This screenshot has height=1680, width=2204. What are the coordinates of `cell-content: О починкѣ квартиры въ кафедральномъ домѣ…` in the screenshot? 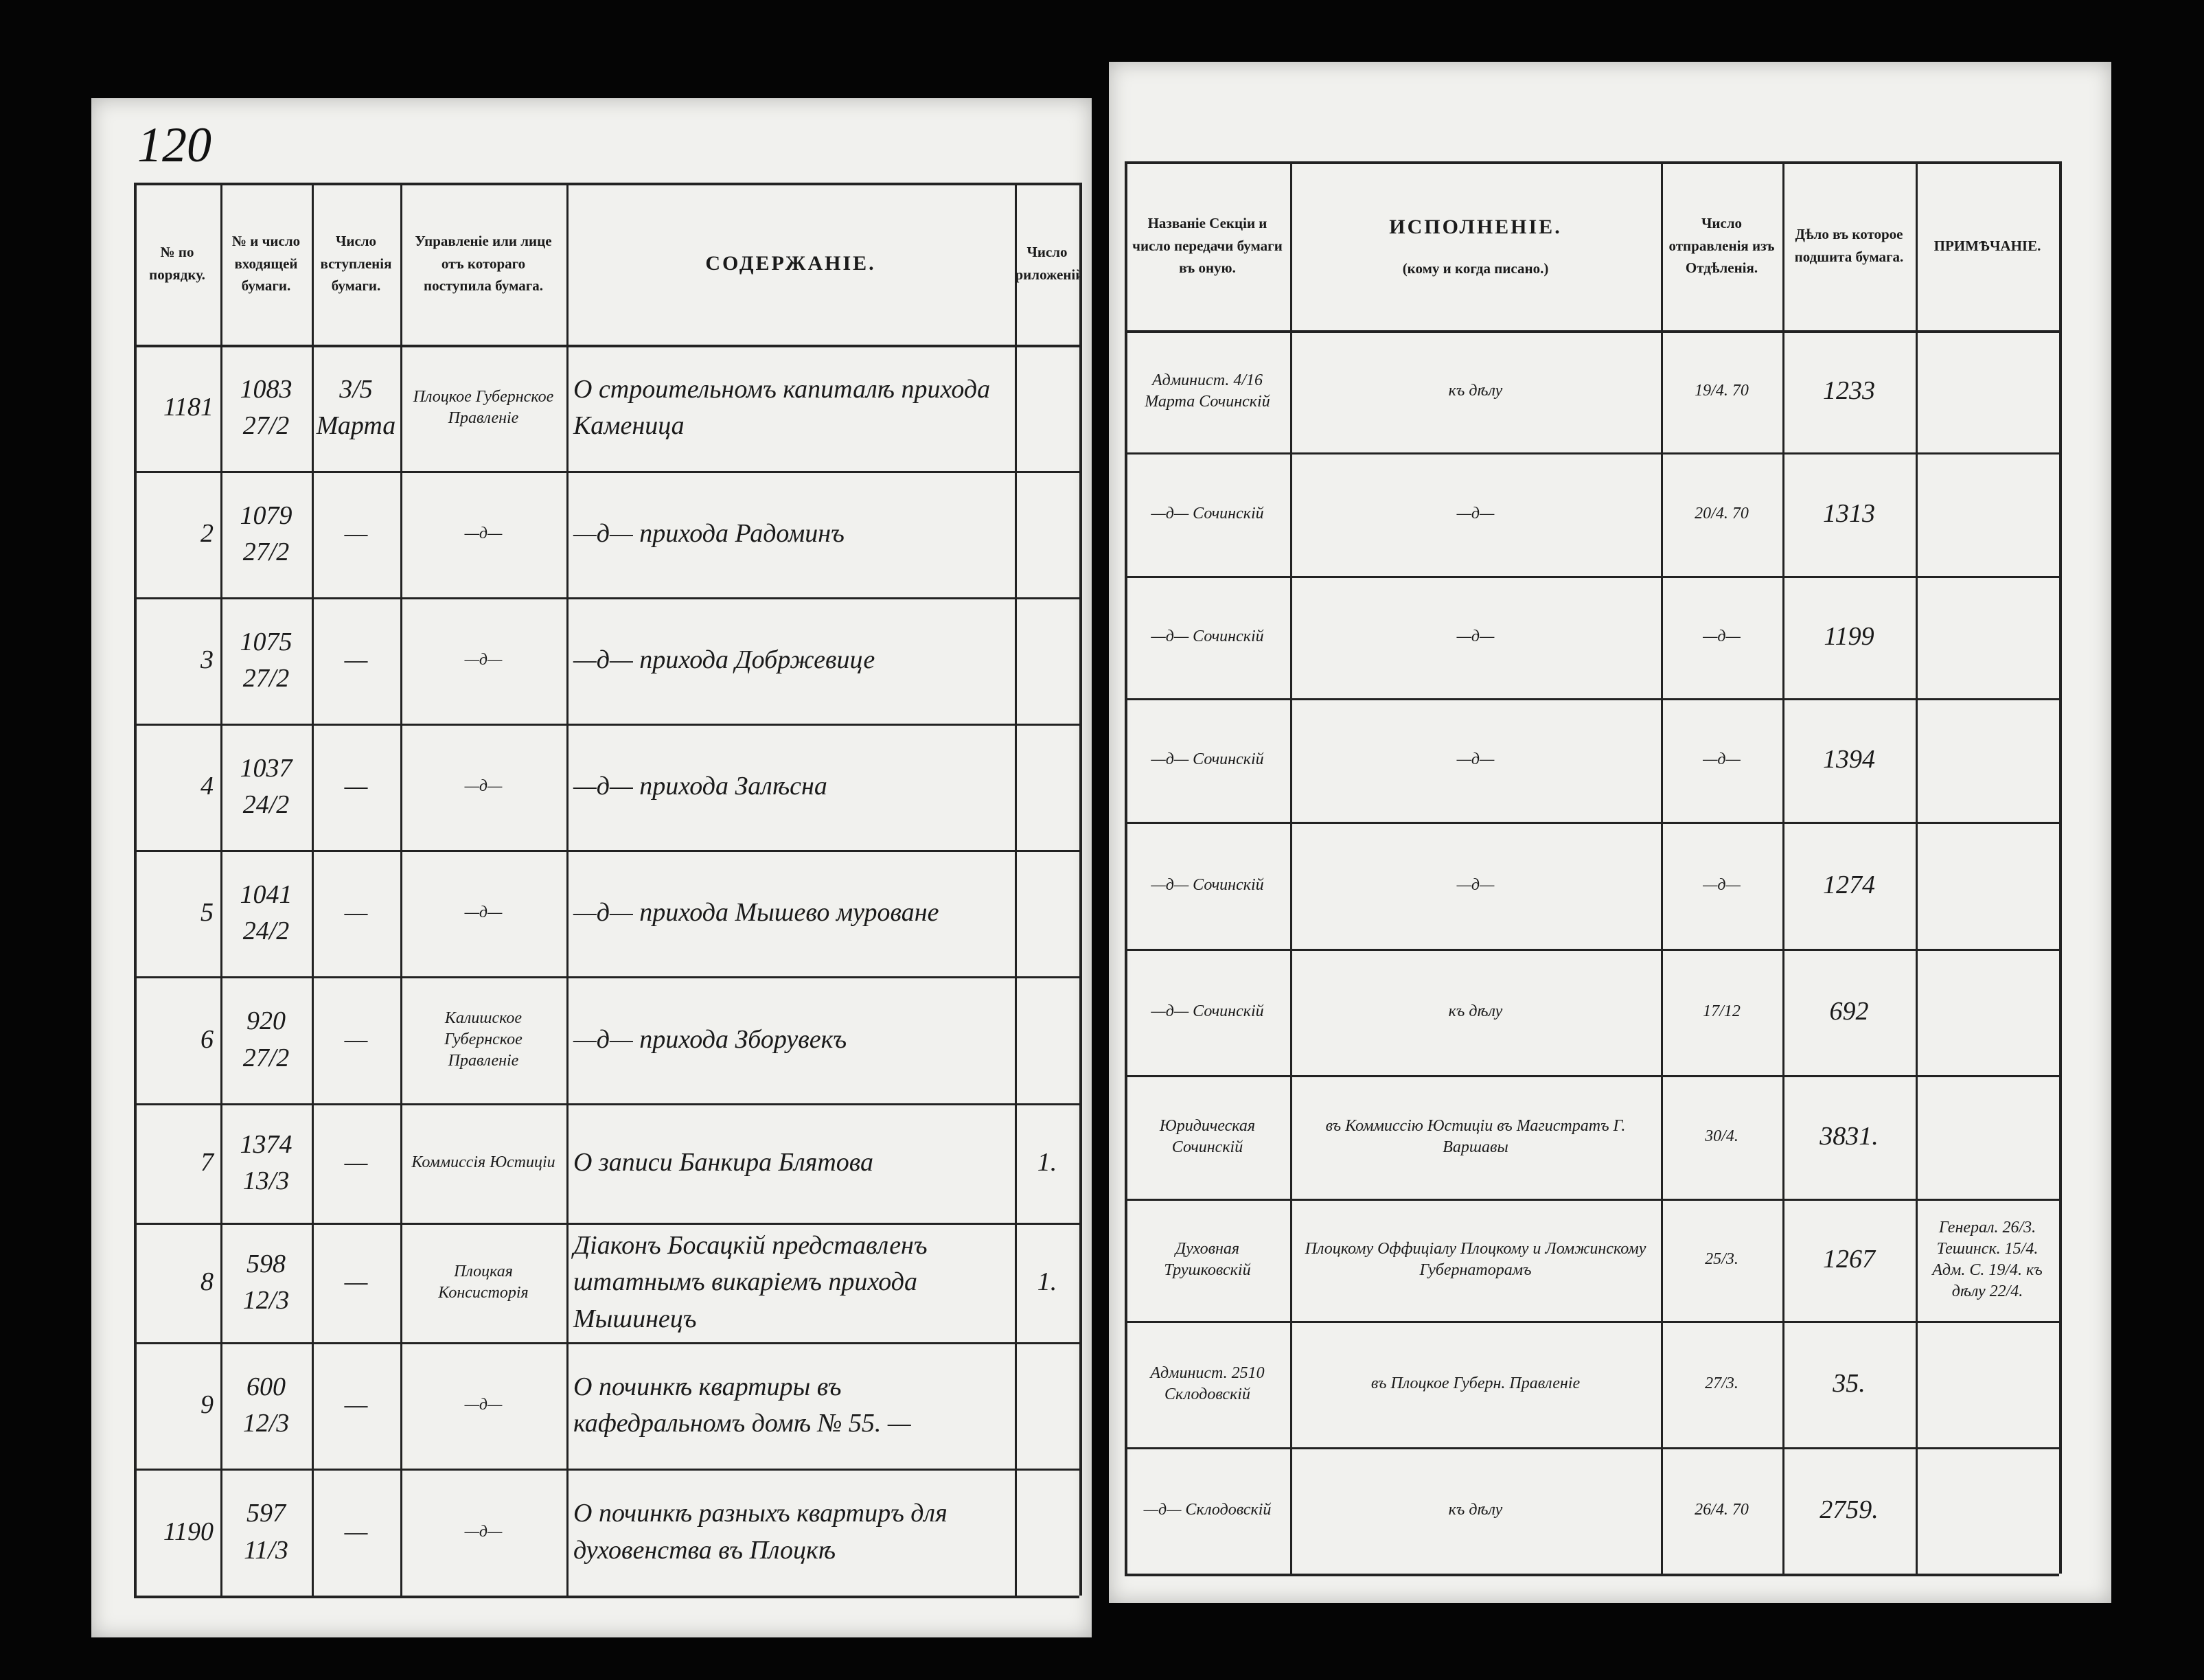 It's located at (742, 1405).